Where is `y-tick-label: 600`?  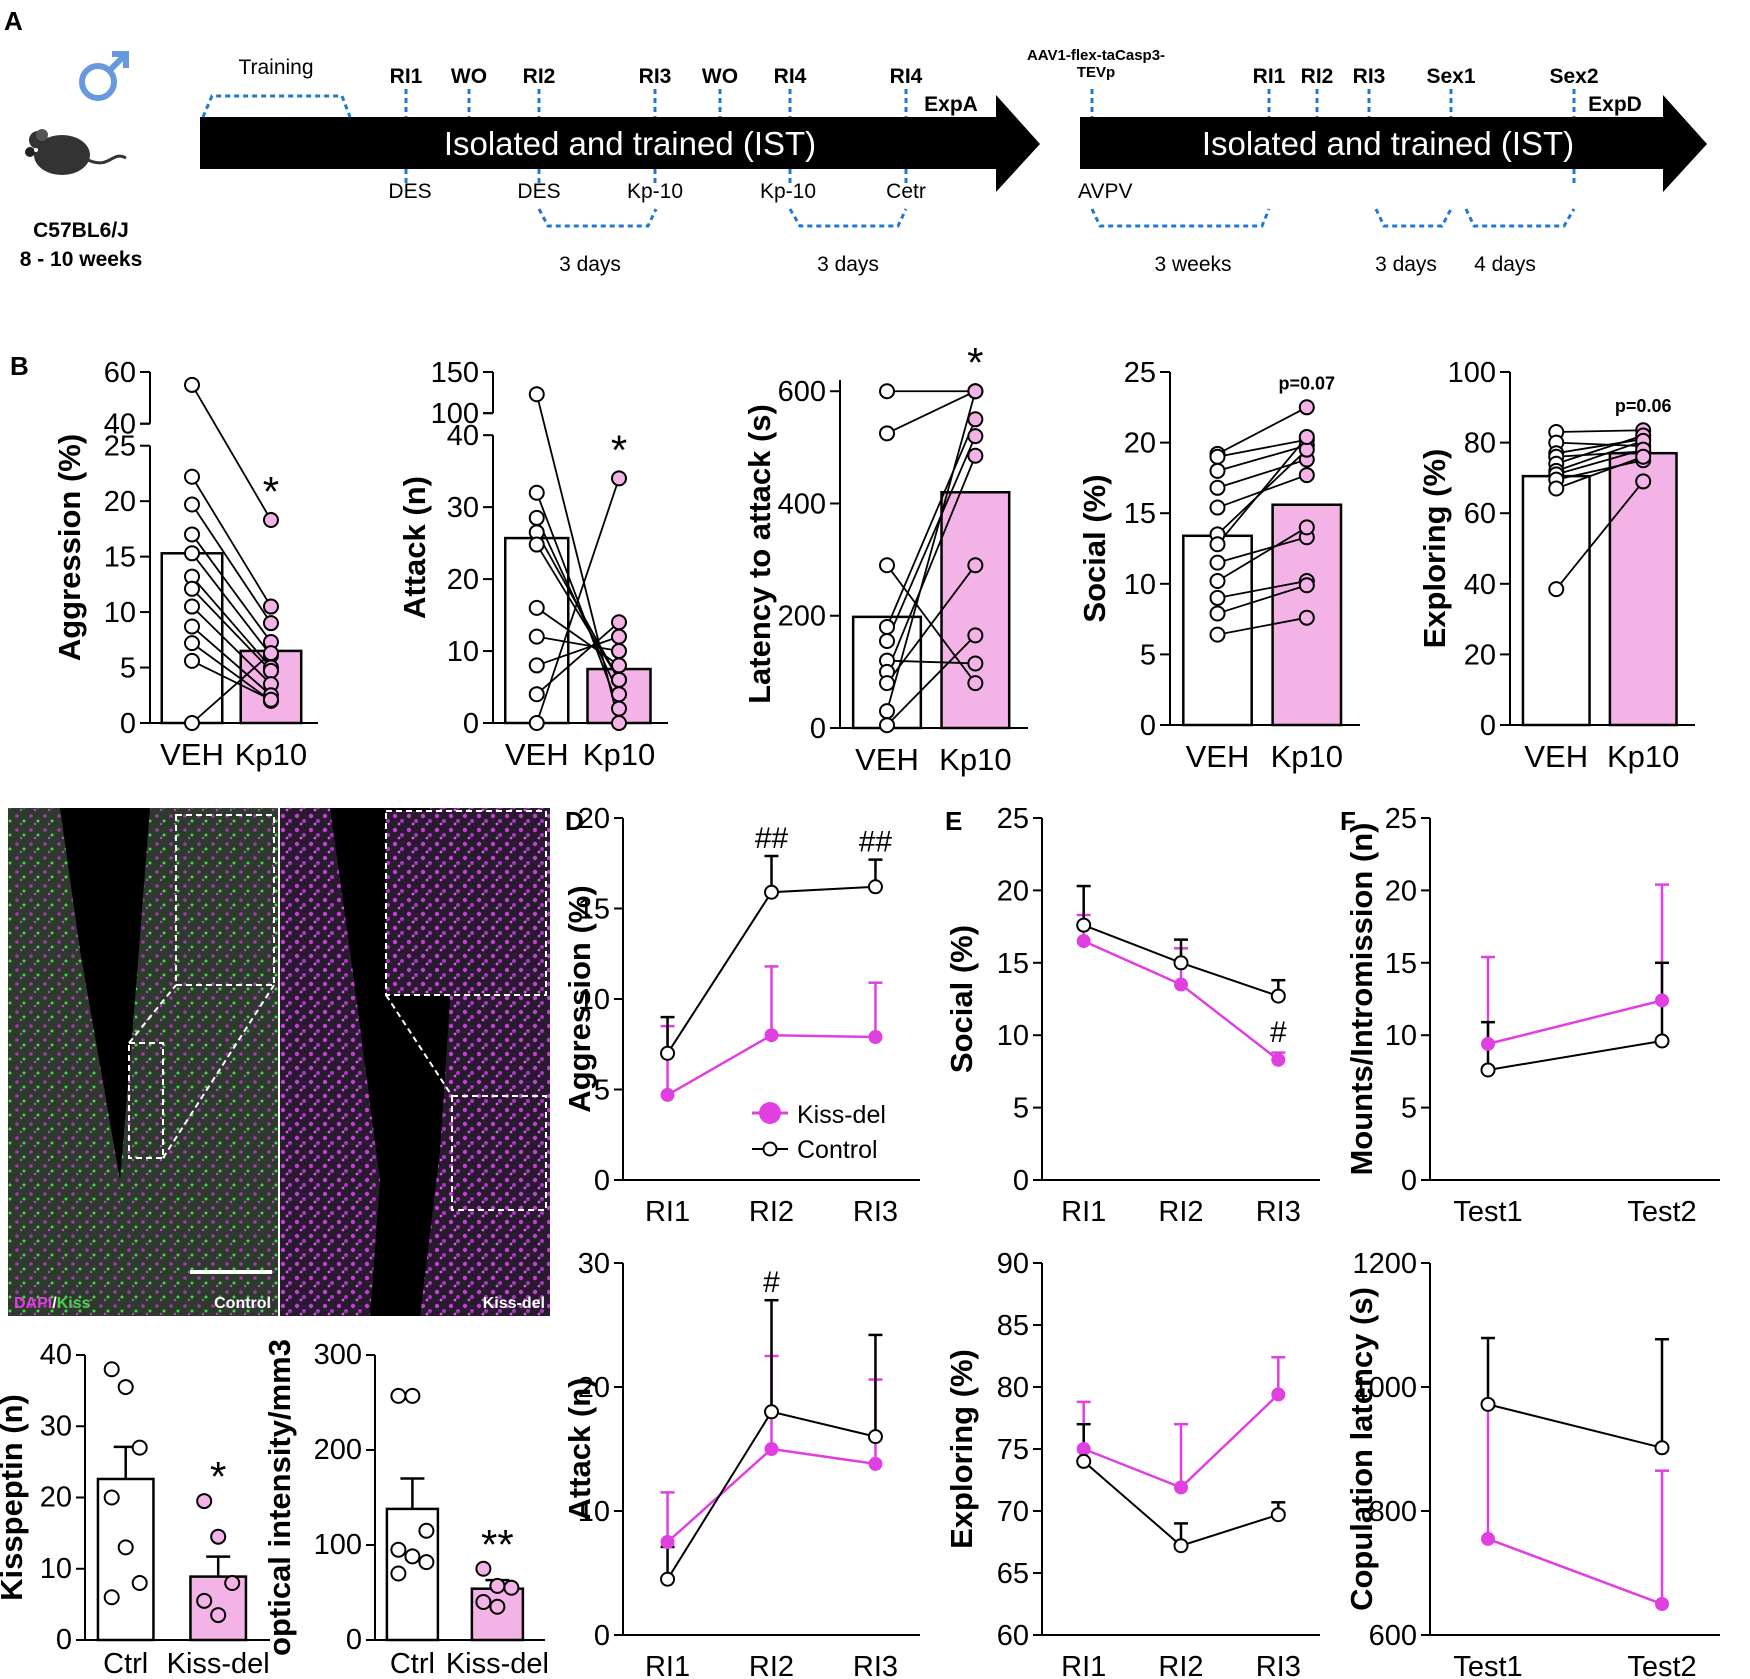
y-tick-label: 600 is located at coordinates (1393, 1636).